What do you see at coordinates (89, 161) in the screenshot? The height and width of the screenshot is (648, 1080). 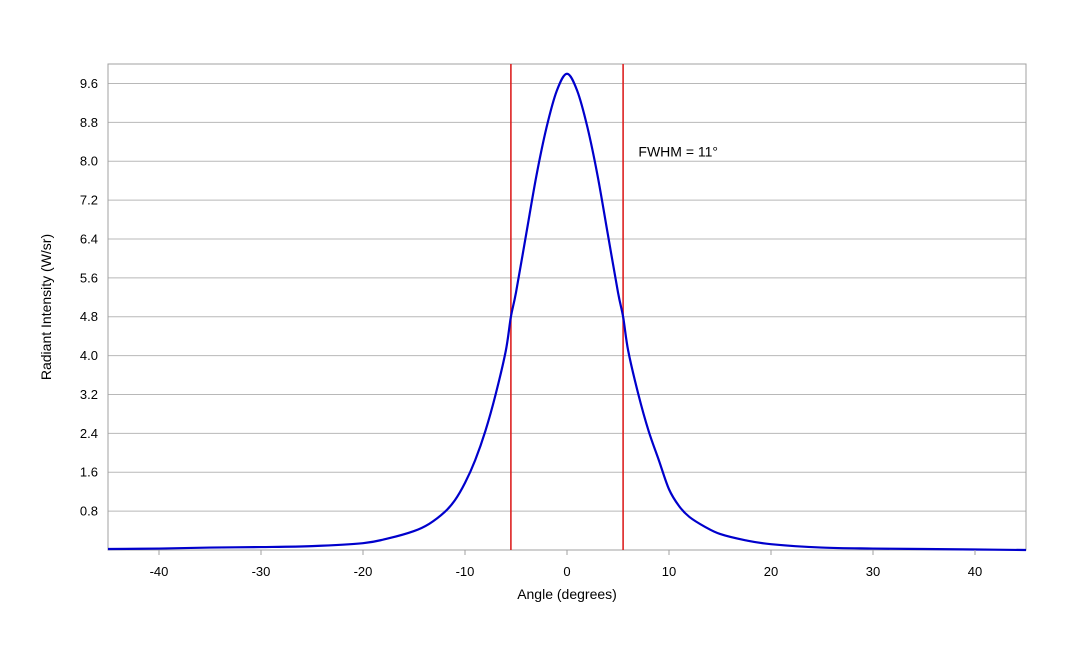 I see `y-tick-label: 8.0` at bounding box center [89, 161].